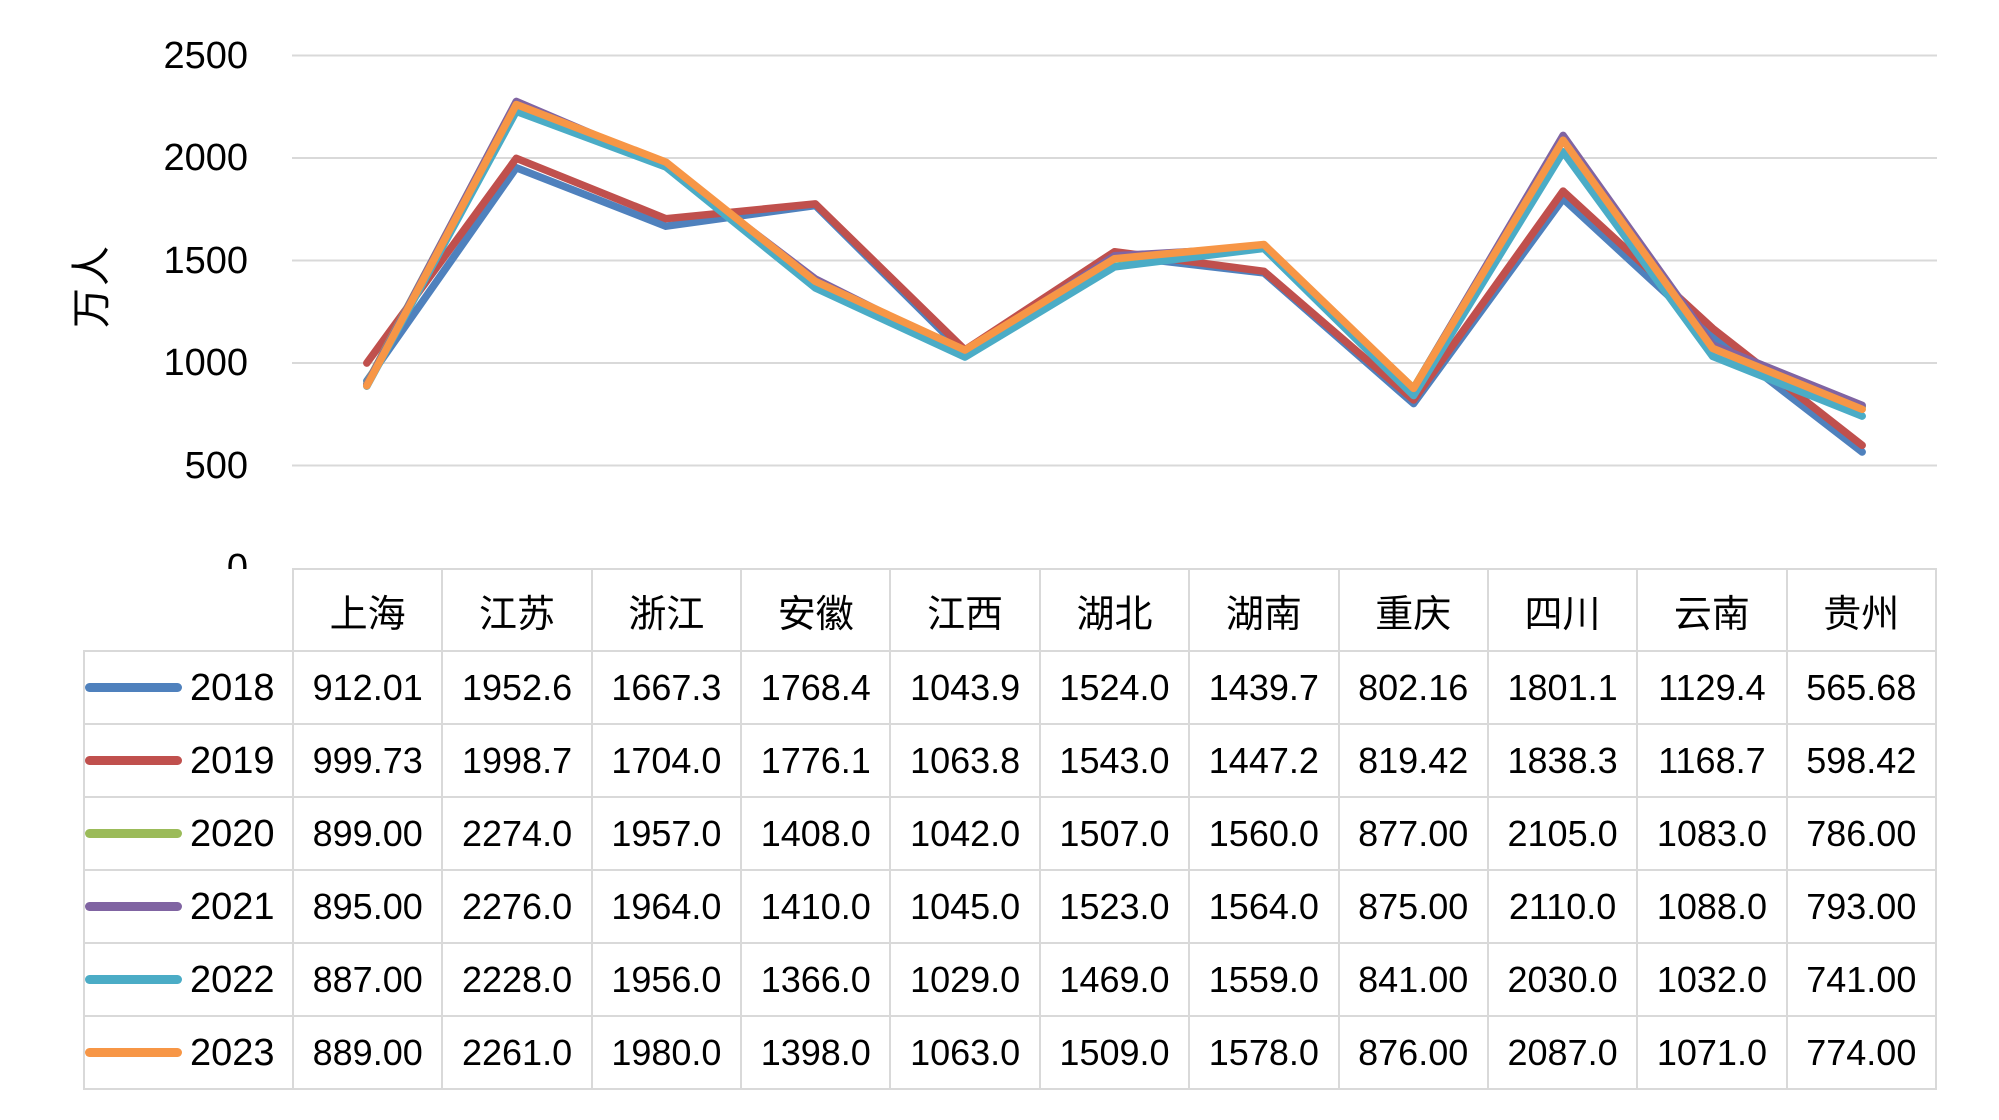 Image resolution: width=1999 pixels, height=1120 pixels. What do you see at coordinates (1861, 687) in the screenshot?
I see `value-cell: 565.68` at bounding box center [1861, 687].